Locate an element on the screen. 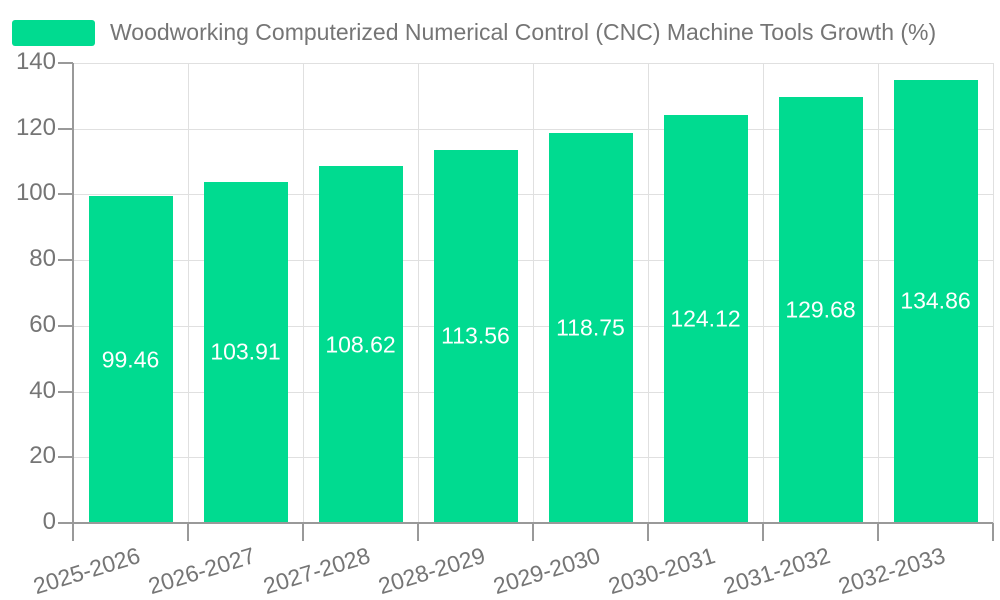 This screenshot has width=1000, height=600. y-axis-tick-label: 20 is located at coordinates (42, 456).